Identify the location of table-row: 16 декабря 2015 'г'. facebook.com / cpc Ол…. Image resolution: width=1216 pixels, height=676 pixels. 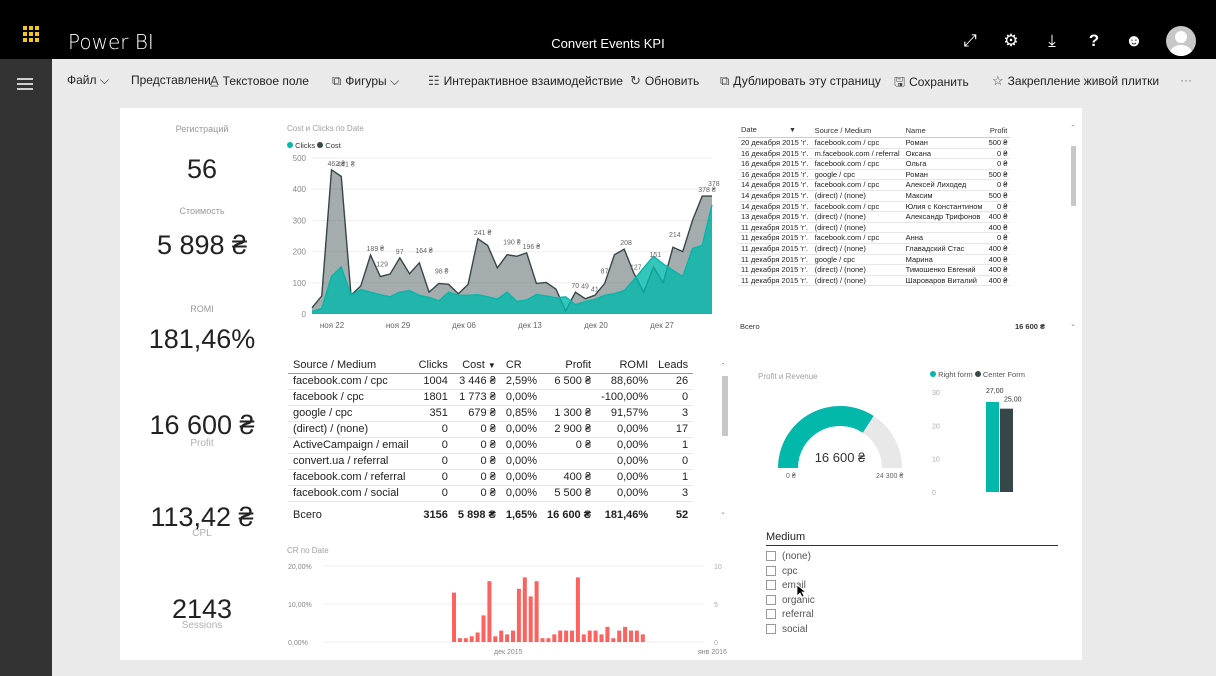
(874, 164).